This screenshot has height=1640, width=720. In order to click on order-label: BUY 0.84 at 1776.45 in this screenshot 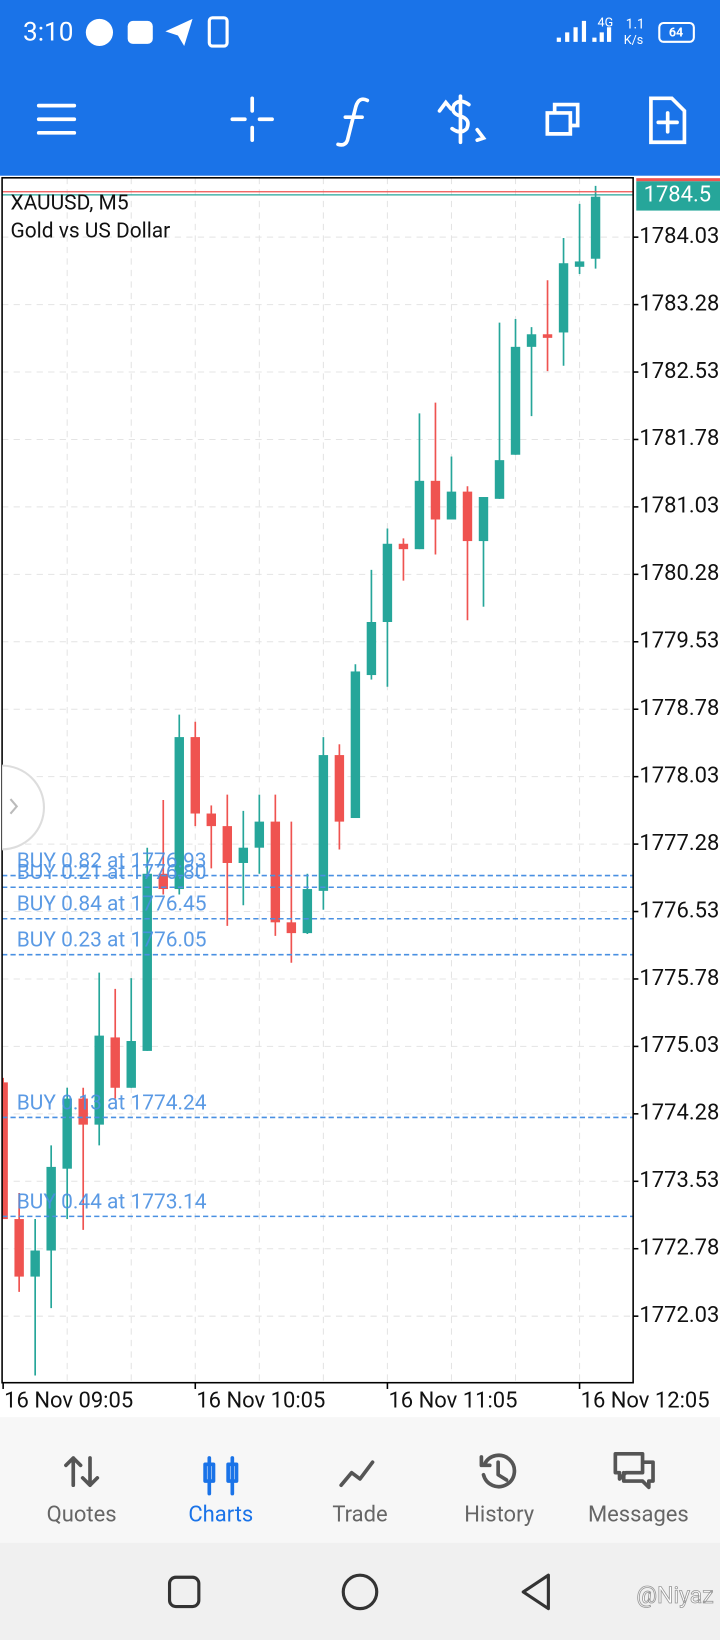, I will do `click(112, 905)`.